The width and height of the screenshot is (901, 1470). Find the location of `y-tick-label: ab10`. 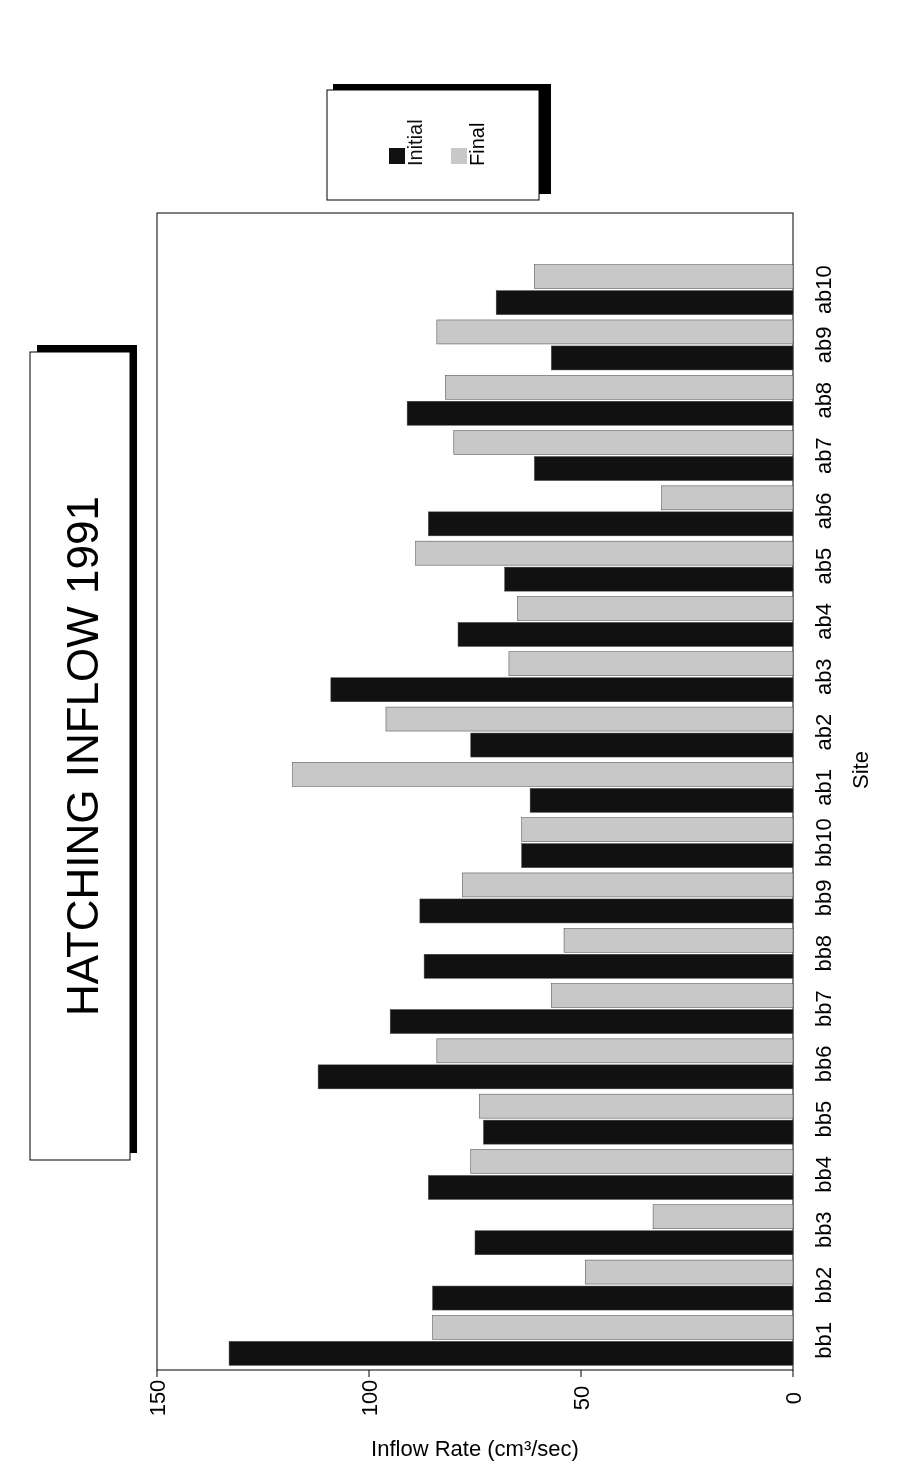

y-tick-label: ab10 is located at coordinates (823, 290).